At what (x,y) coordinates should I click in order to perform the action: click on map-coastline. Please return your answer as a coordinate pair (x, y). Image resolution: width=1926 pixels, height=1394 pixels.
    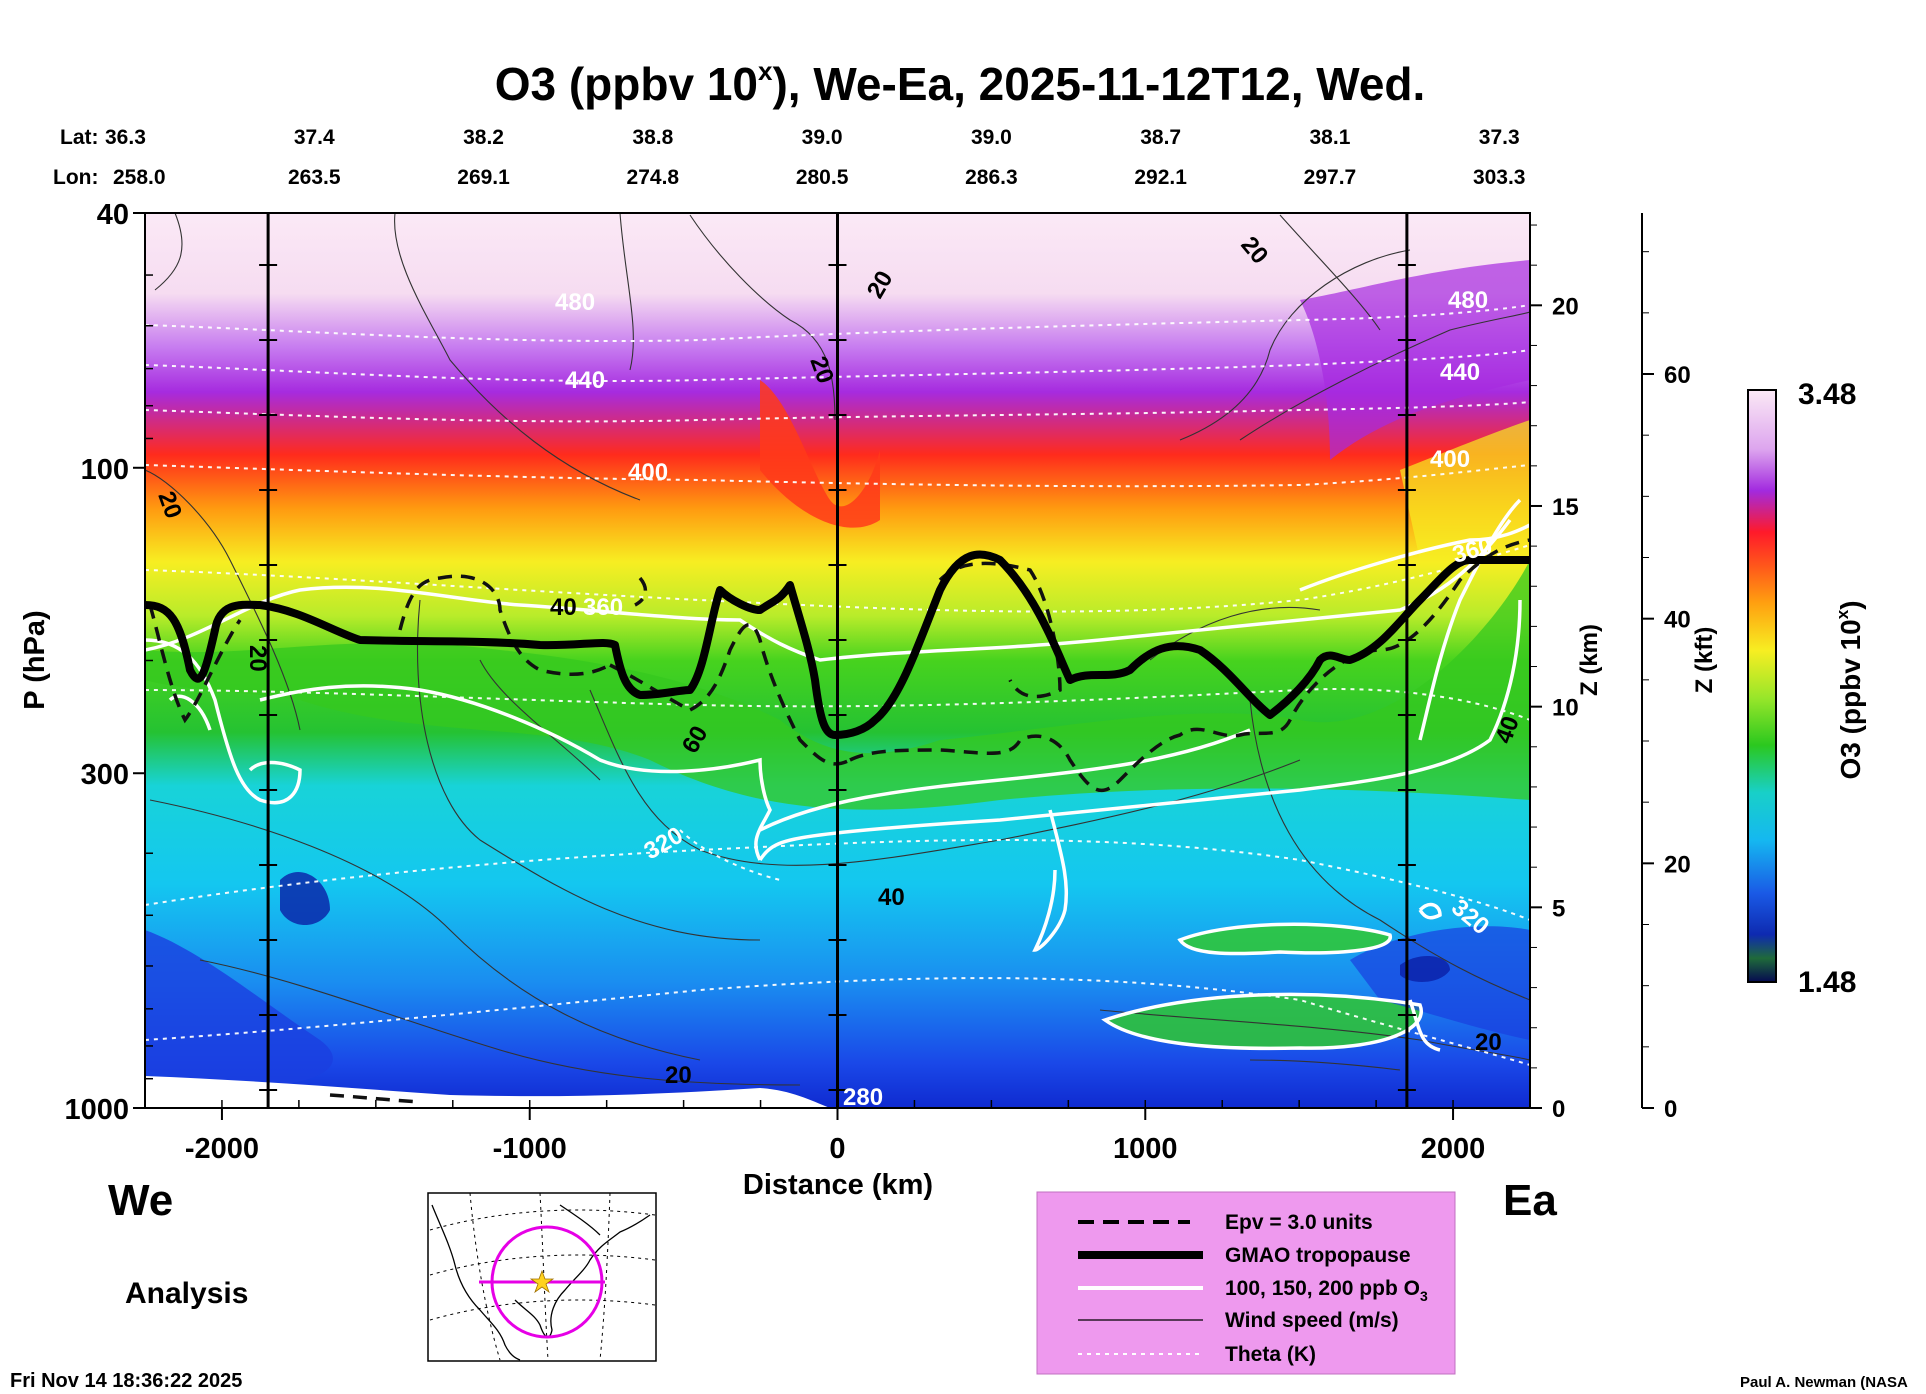
    Looking at the image, I should click on (541, 1282).